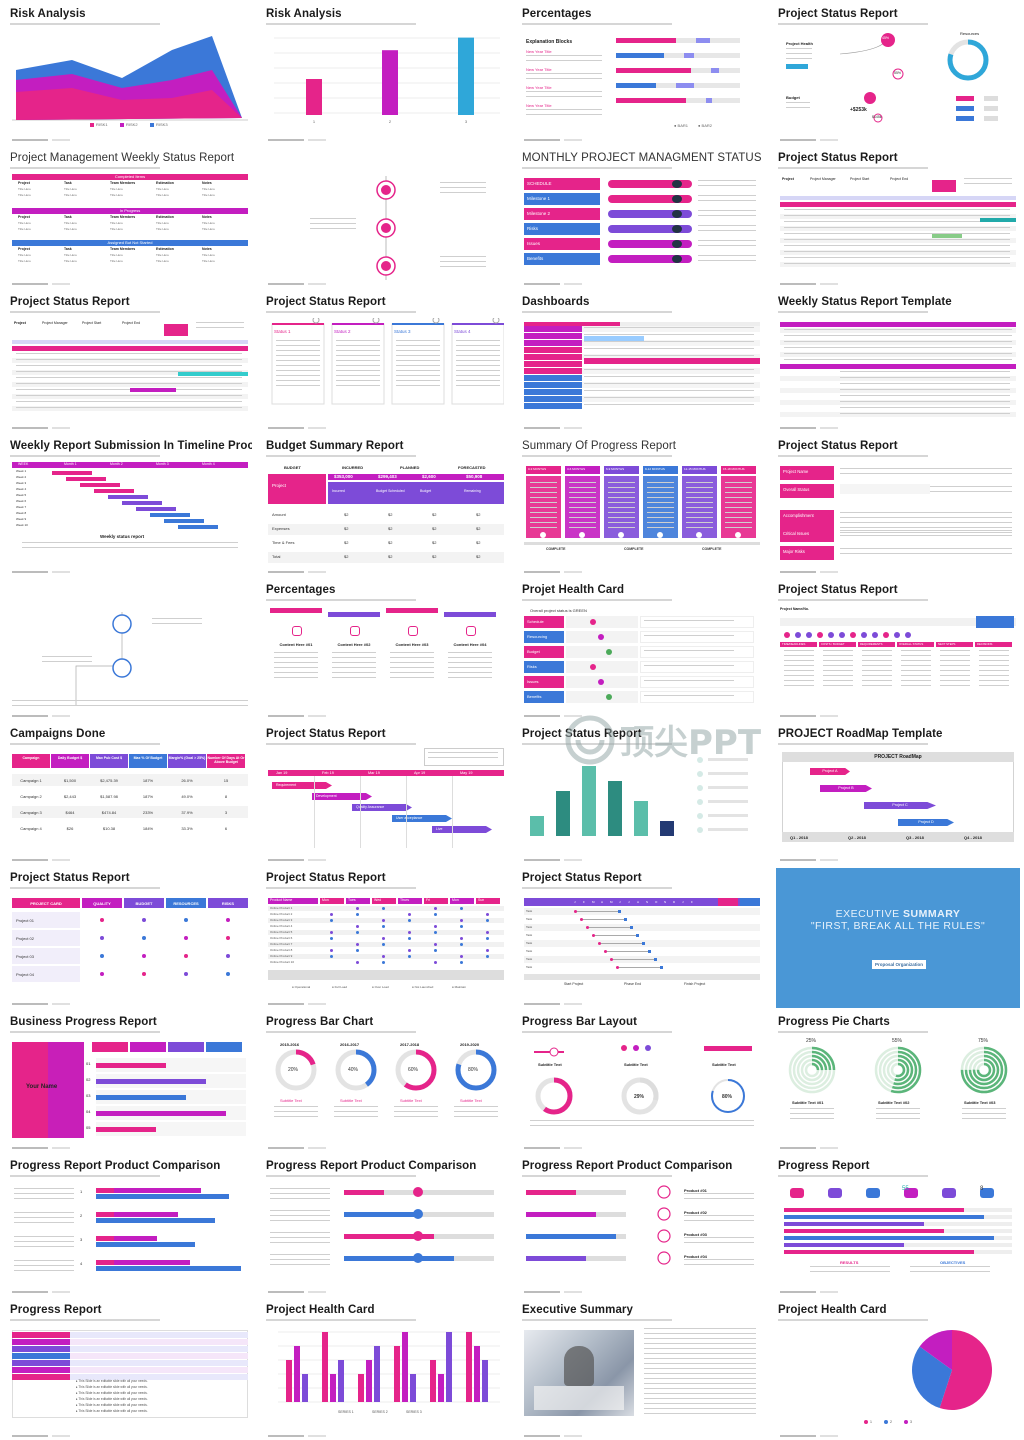  What do you see at coordinates (642, 362) in the screenshot?
I see `slide-s11: Dashboards` at bounding box center [642, 362].